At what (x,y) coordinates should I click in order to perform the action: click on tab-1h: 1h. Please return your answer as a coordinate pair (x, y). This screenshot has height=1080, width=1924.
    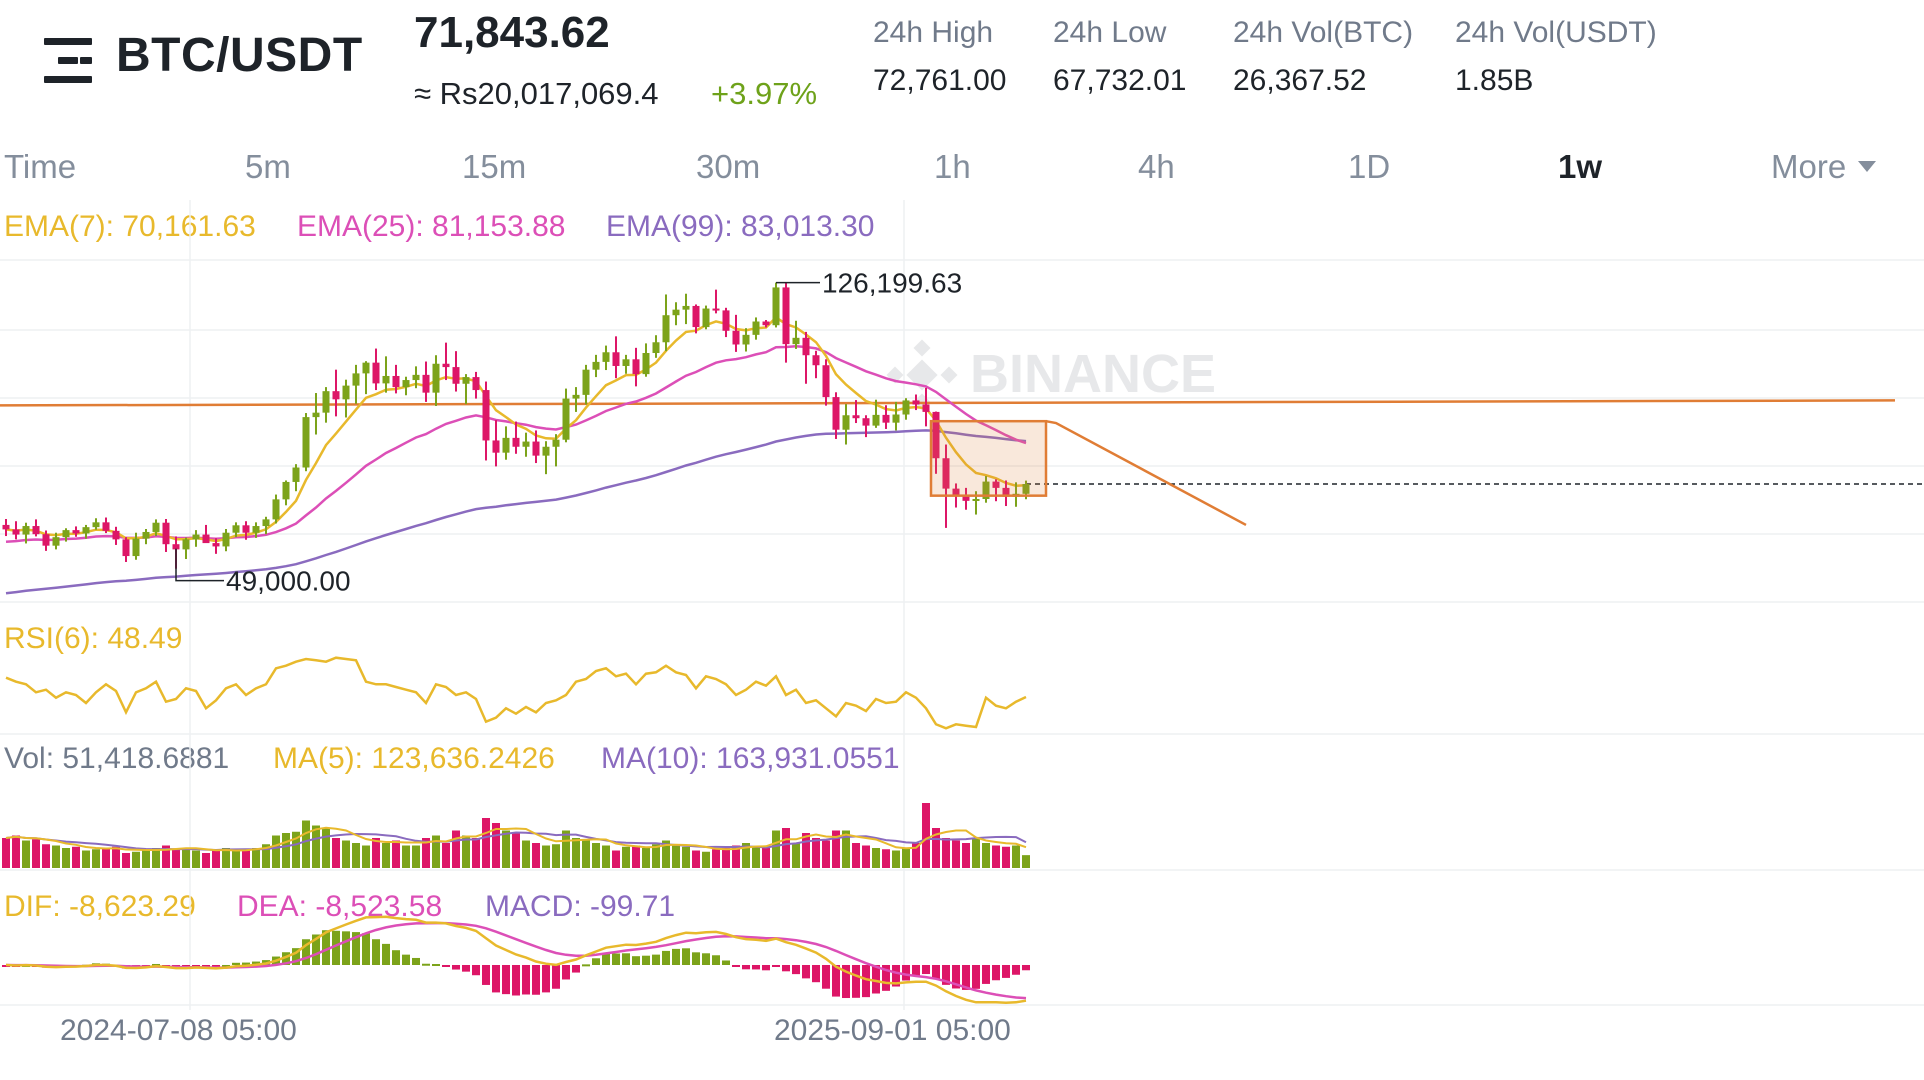
    Looking at the image, I should click on (952, 166).